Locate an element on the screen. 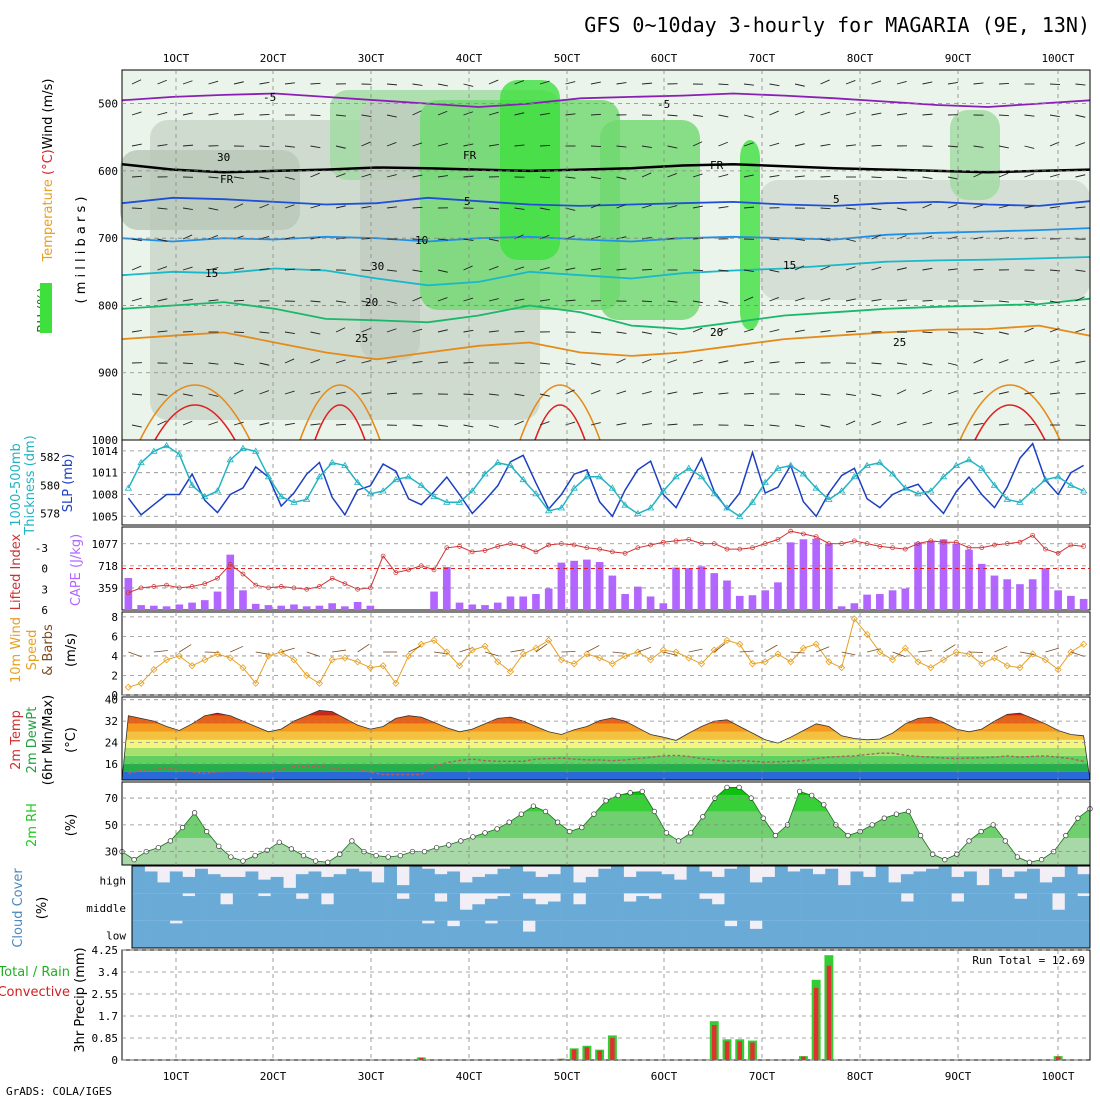  temp-band-group is located at coordinates (606, 745).